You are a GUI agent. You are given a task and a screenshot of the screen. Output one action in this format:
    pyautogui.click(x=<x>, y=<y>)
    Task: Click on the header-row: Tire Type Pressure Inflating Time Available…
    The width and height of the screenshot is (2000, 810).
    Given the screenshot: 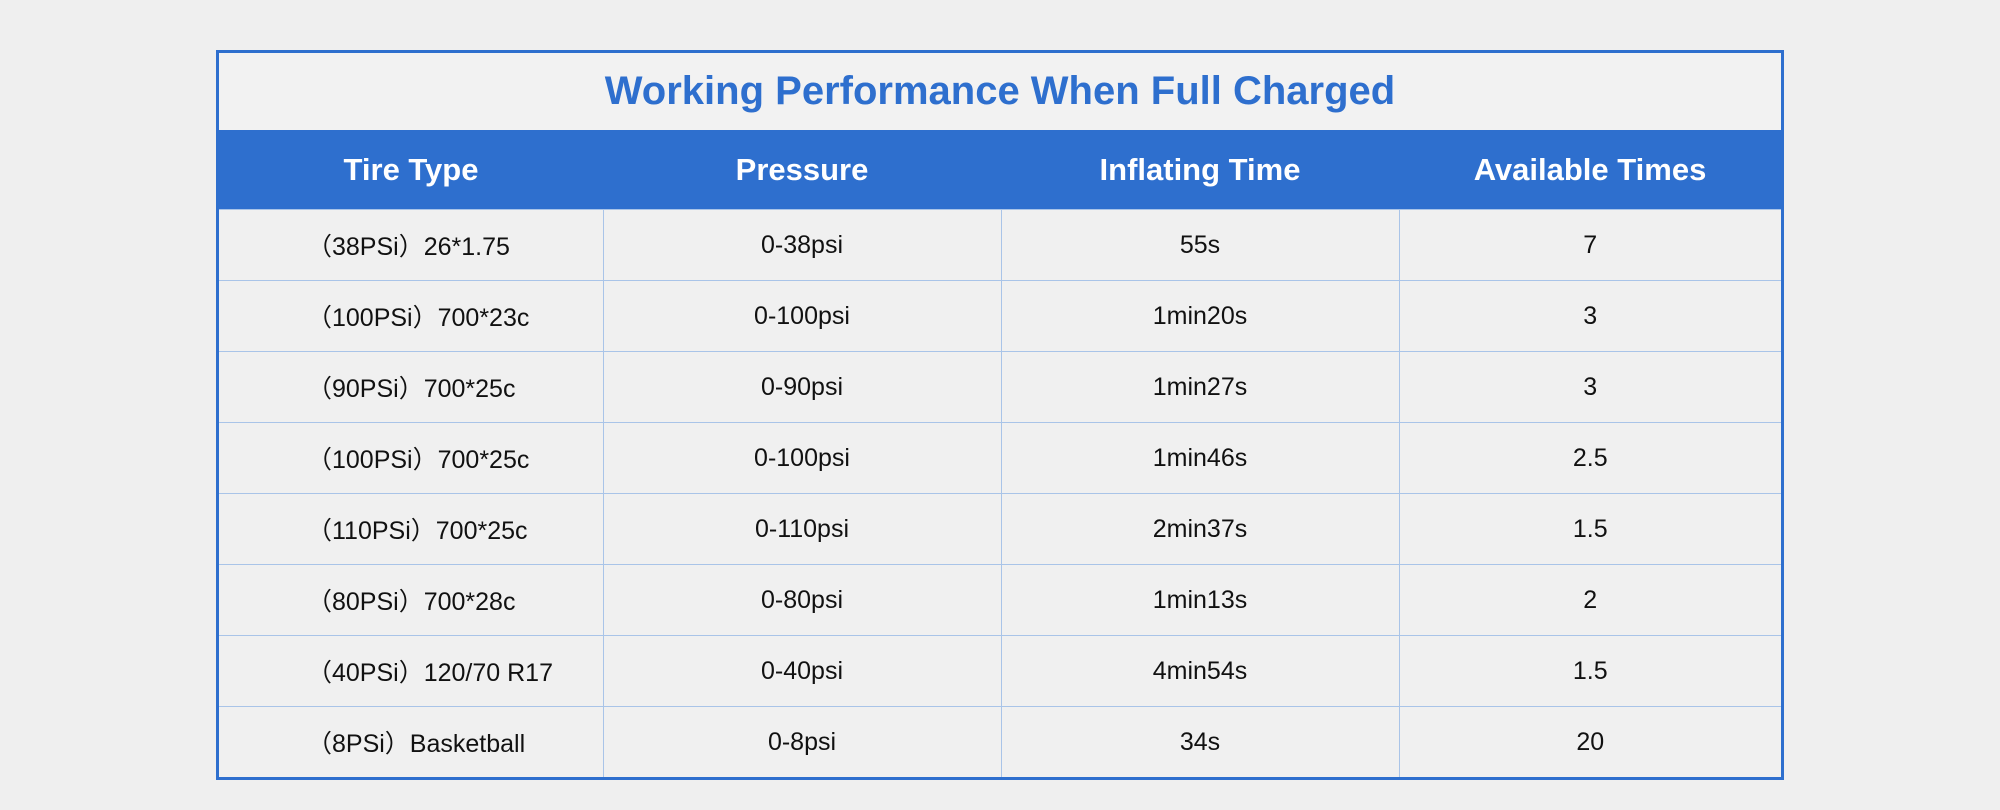 What is the action you would take?
    pyautogui.click(x=1000, y=170)
    